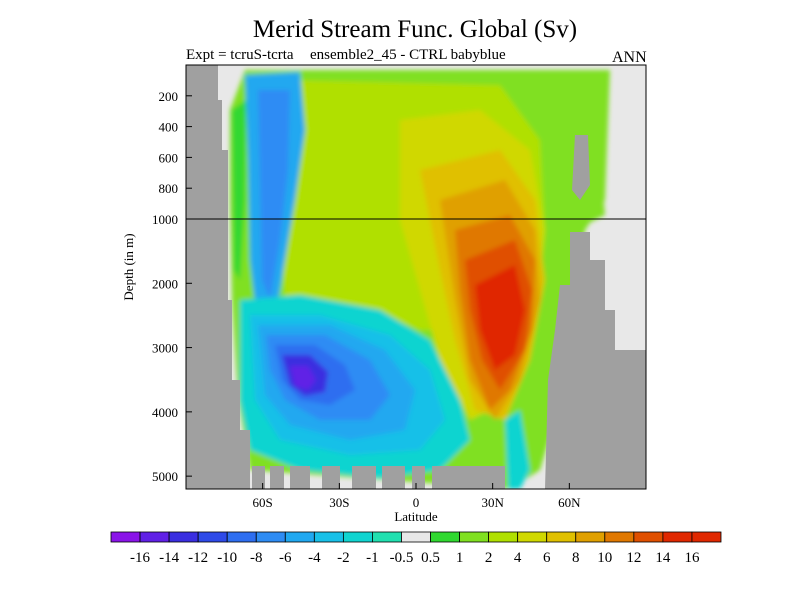 Image resolution: width=800 pixels, height=600 pixels. Describe the element at coordinates (169, 127) in the screenshot. I see `y-tick-label: 400` at that location.